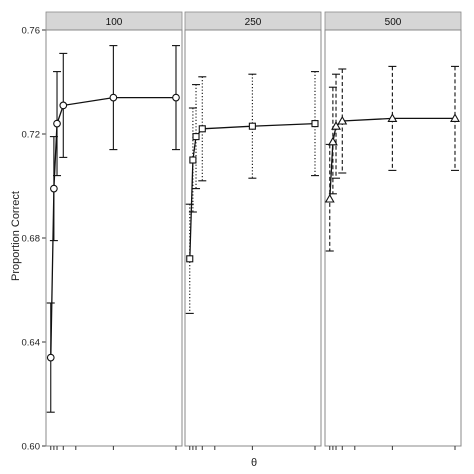 The width and height of the screenshot is (474, 474). What do you see at coordinates (31, 135) in the screenshot?
I see `y-tick-label: 0.72` at bounding box center [31, 135].